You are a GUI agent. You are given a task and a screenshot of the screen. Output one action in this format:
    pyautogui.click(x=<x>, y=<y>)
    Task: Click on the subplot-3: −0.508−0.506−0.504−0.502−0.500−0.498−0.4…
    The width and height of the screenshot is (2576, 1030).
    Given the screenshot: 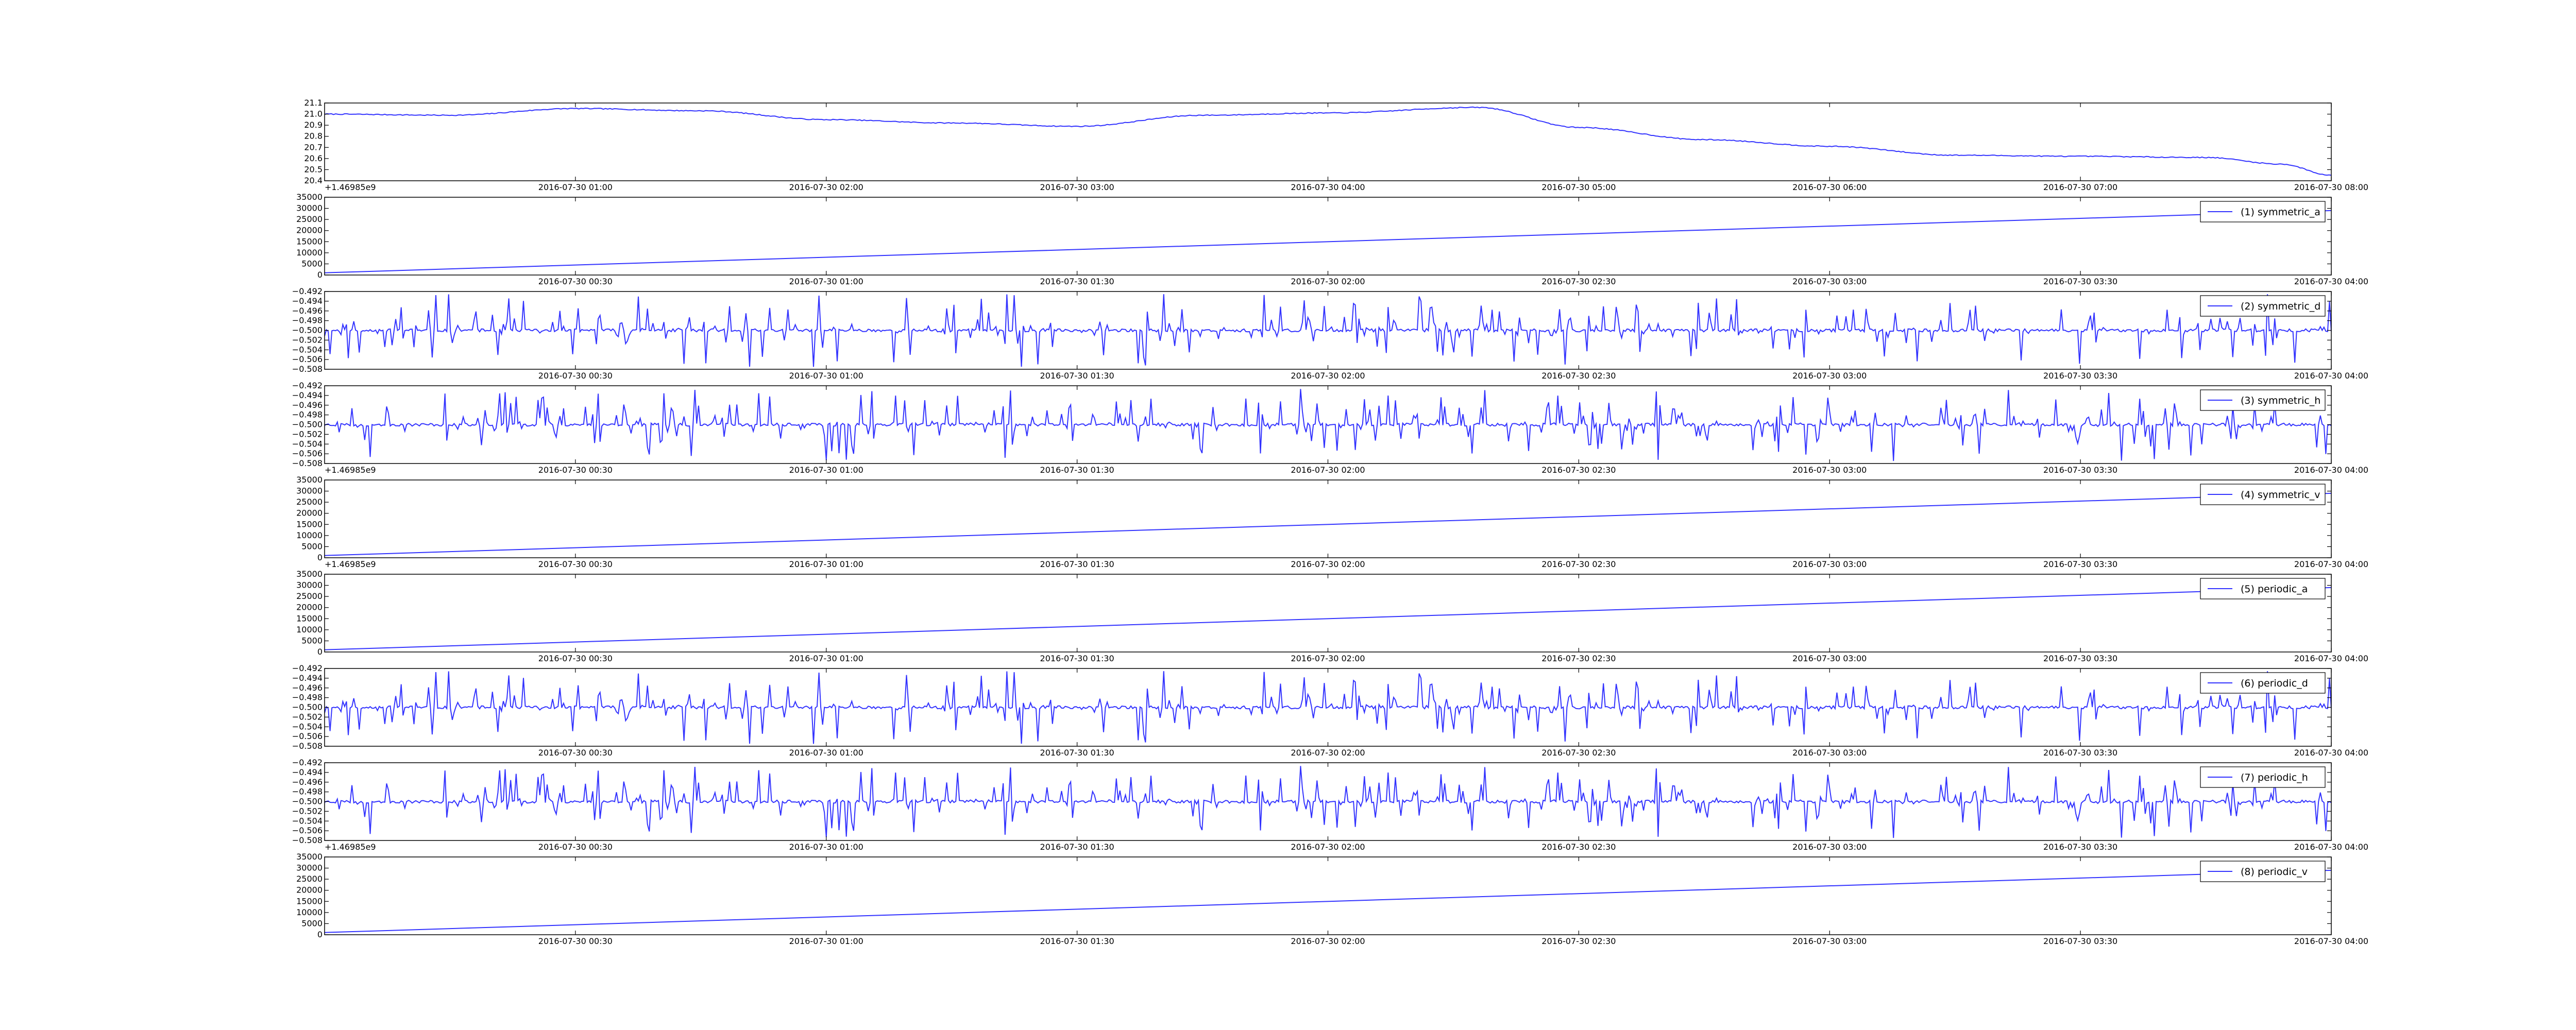 What is the action you would take?
    pyautogui.click(x=1330, y=428)
    